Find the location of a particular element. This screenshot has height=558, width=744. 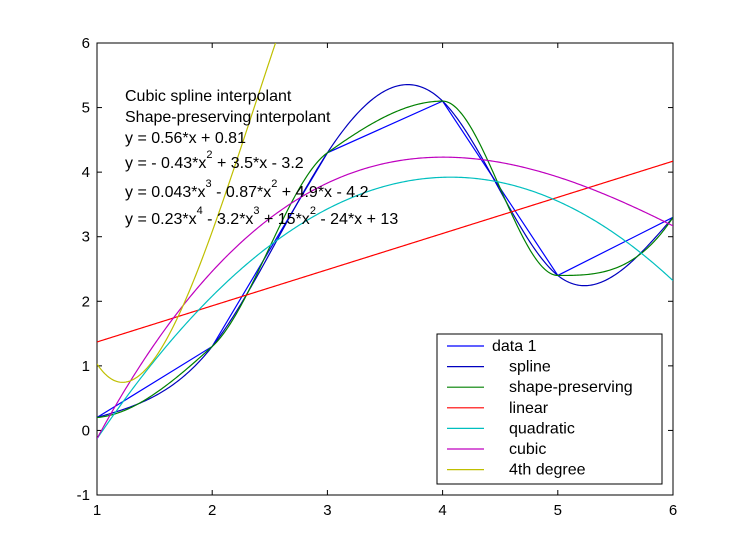

annotation-cubic-equation: y = 0.043*x3 - 0.87*x2 + 4.9*x - 4.2 is located at coordinates (247, 189).